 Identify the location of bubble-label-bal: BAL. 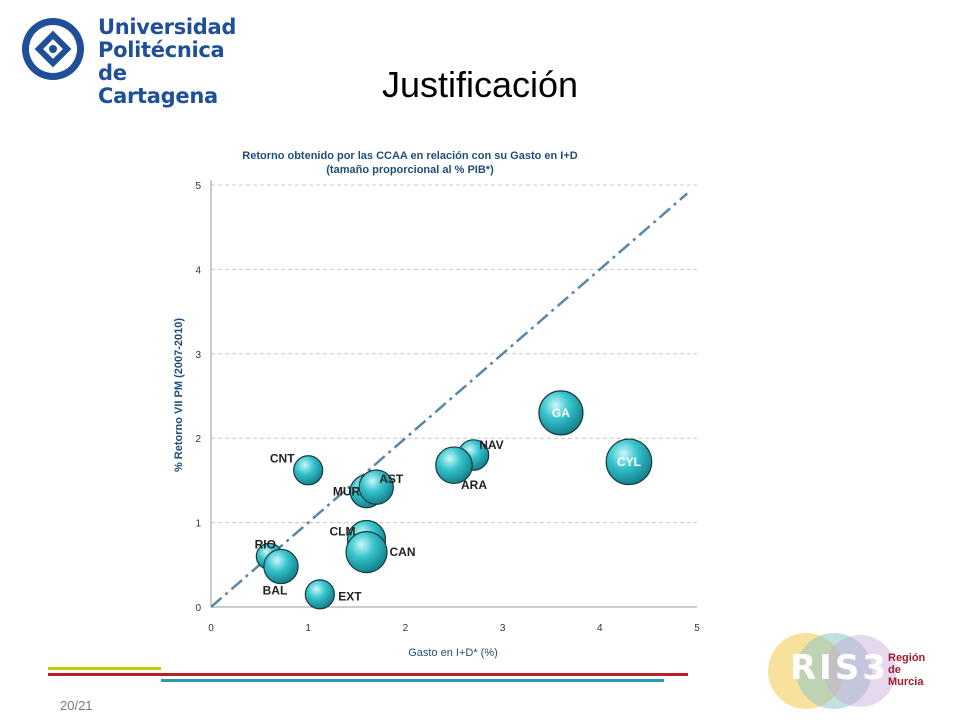
(275, 590).